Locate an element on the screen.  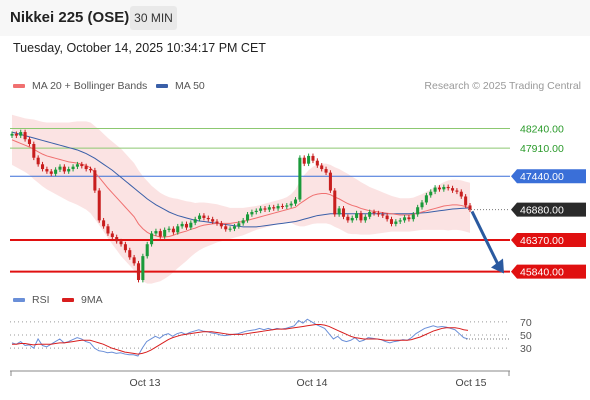
level-label-46370.00: 46370.00 is located at coordinates (542, 241).